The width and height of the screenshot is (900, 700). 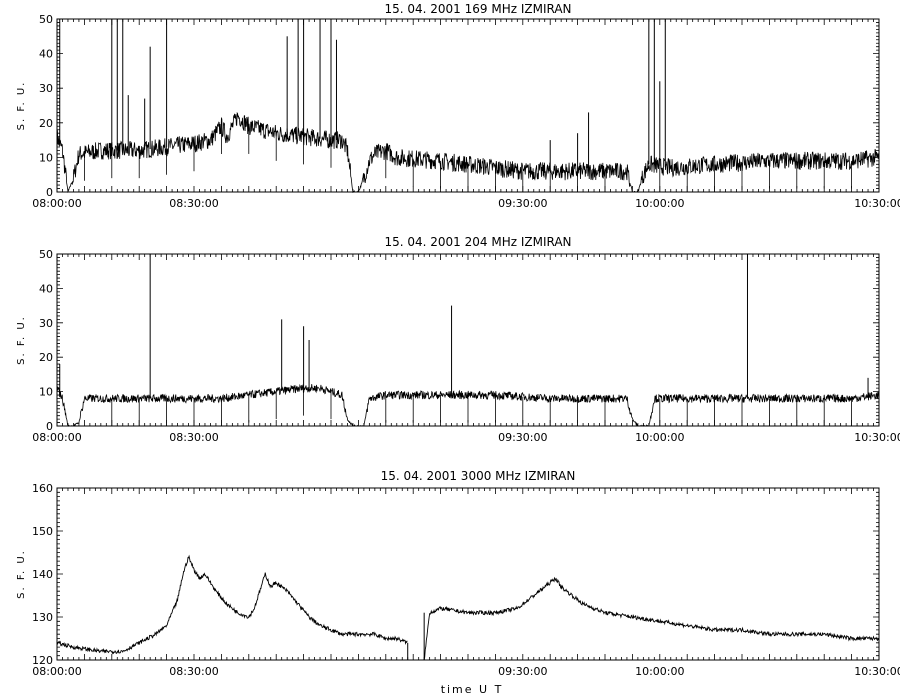 What do you see at coordinates (472, 689) in the screenshot?
I see `x-axis-label: time U T` at bounding box center [472, 689].